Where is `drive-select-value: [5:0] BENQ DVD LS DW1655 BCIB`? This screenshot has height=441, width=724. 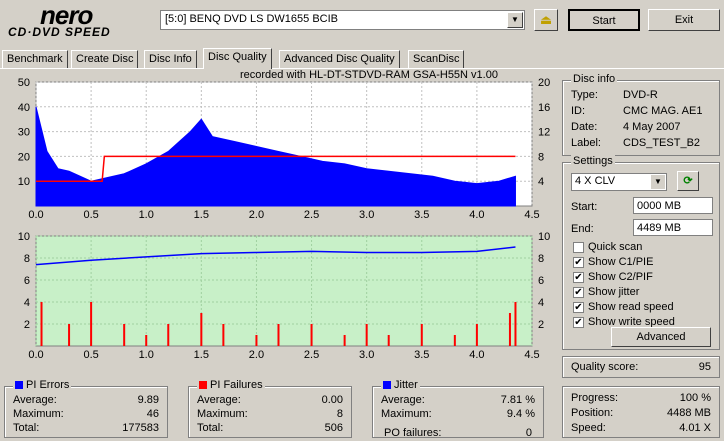
drive-select-value: [5:0] BENQ DVD LS DW1655 BCIB is located at coordinates (252, 19).